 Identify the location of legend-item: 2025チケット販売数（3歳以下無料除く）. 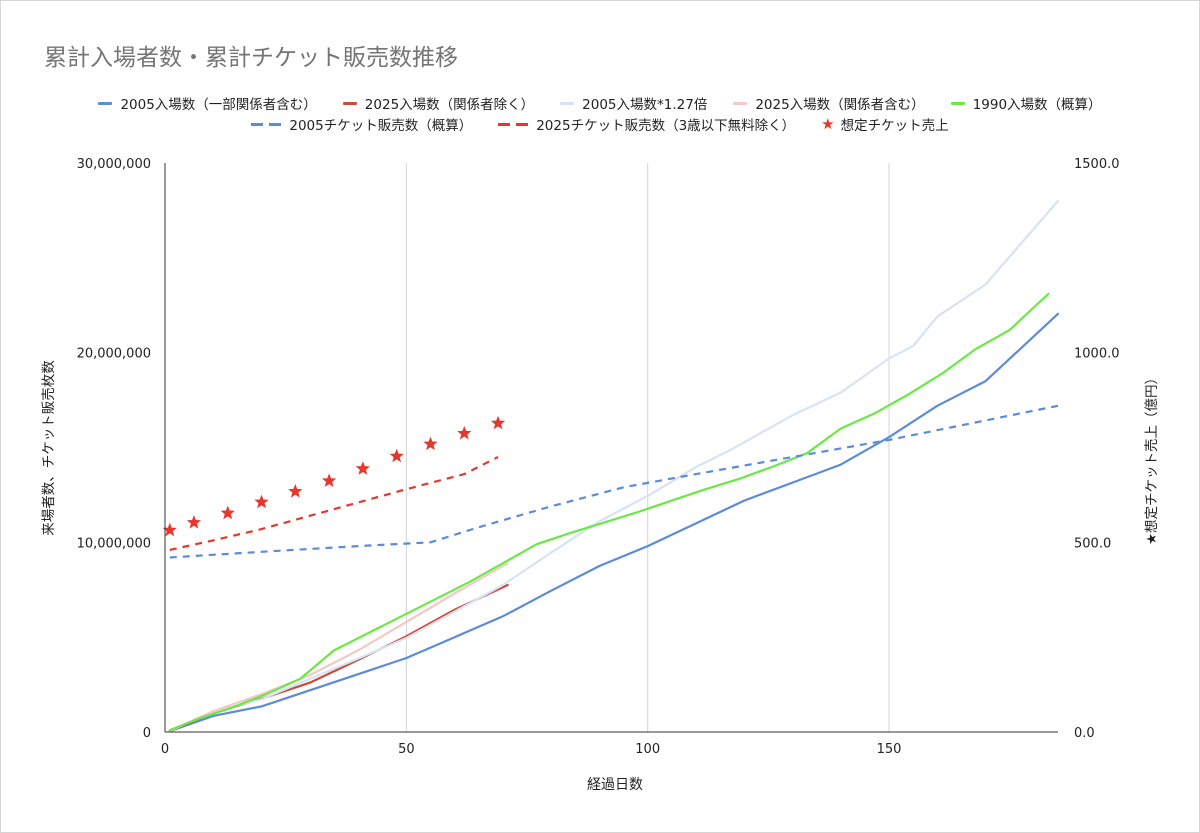
(646, 124).